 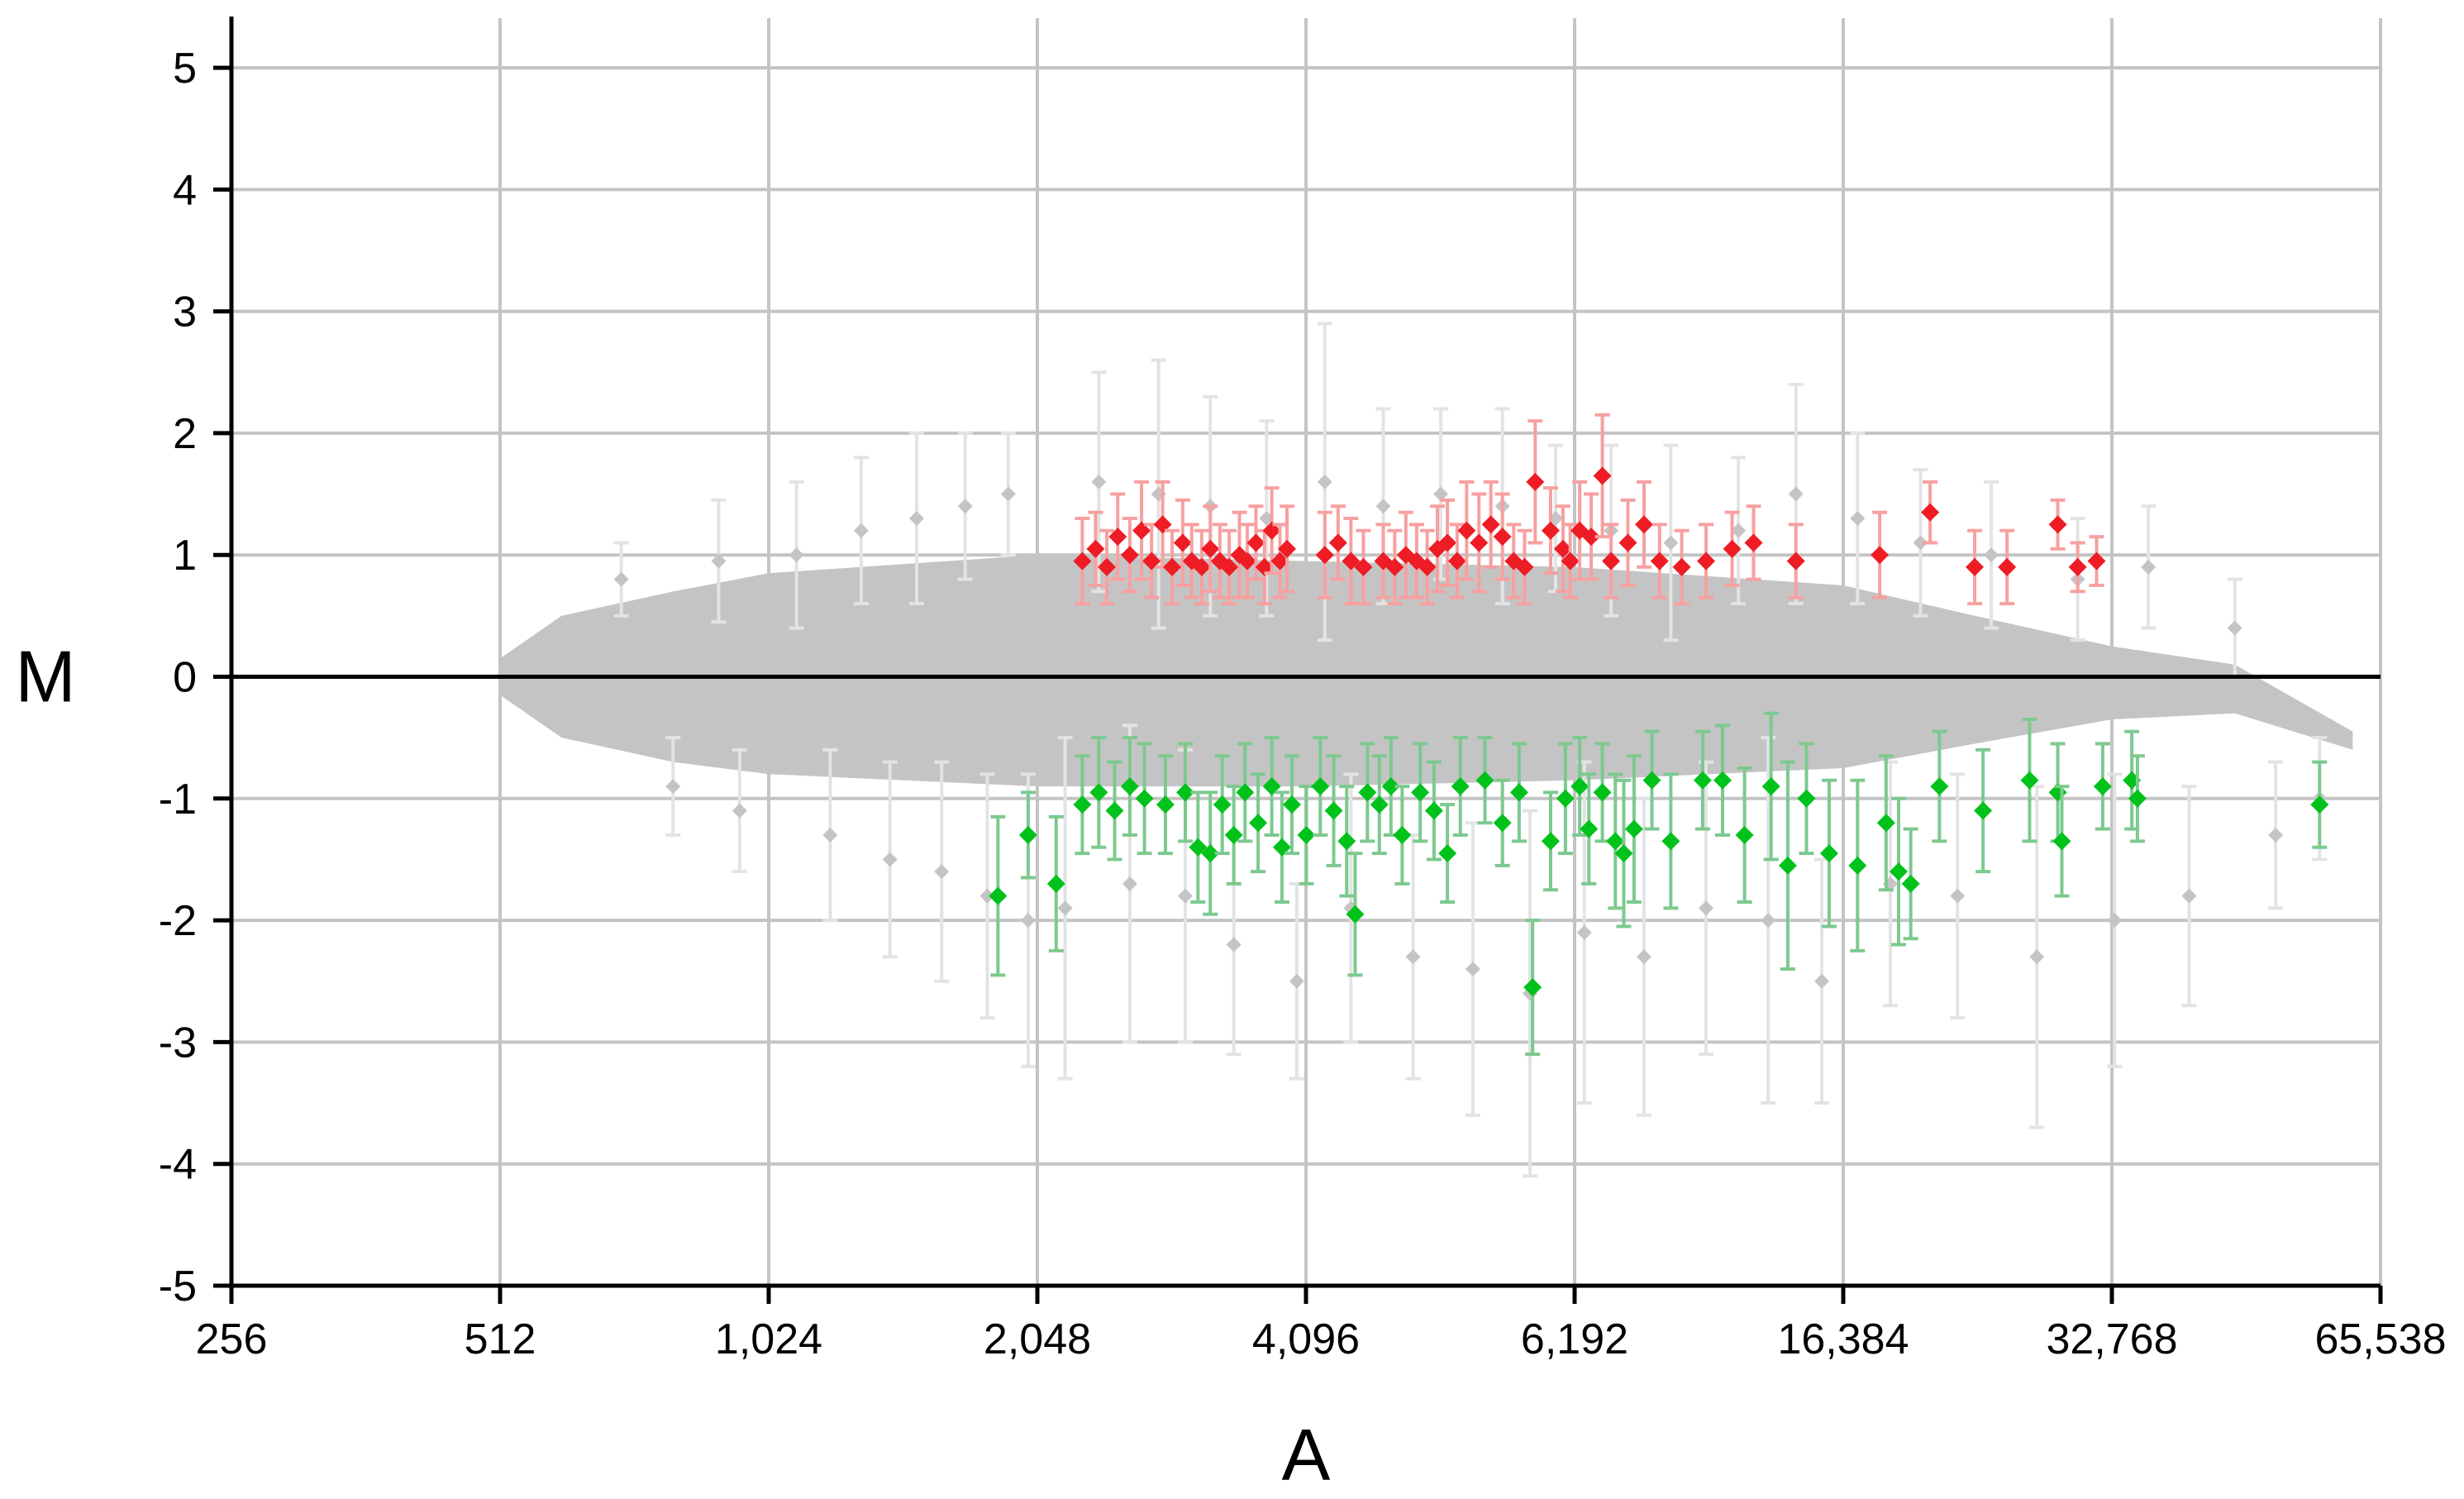 I want to click on y-tick-label: -3, so click(x=178, y=1043).